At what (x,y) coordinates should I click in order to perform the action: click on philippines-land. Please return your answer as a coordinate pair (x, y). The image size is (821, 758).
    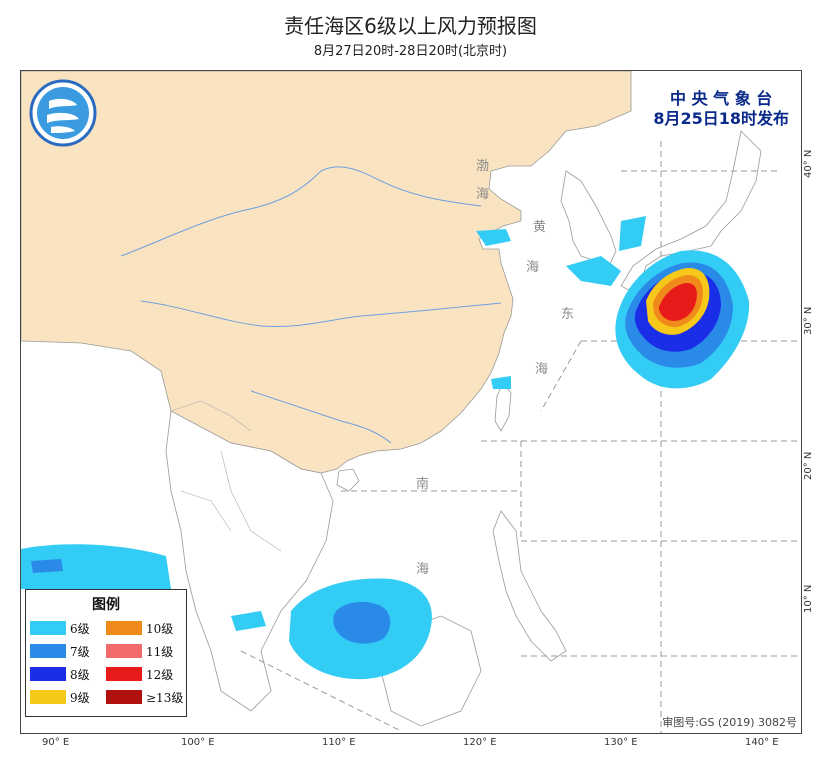
    Looking at the image, I should click on (529, 586).